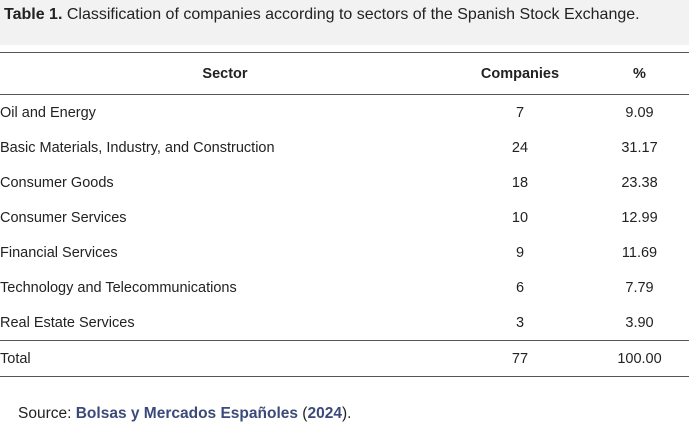 Image resolution: width=689 pixels, height=433 pixels. What do you see at coordinates (63, 217) in the screenshot?
I see `sector-cell: Consumer Services` at bounding box center [63, 217].